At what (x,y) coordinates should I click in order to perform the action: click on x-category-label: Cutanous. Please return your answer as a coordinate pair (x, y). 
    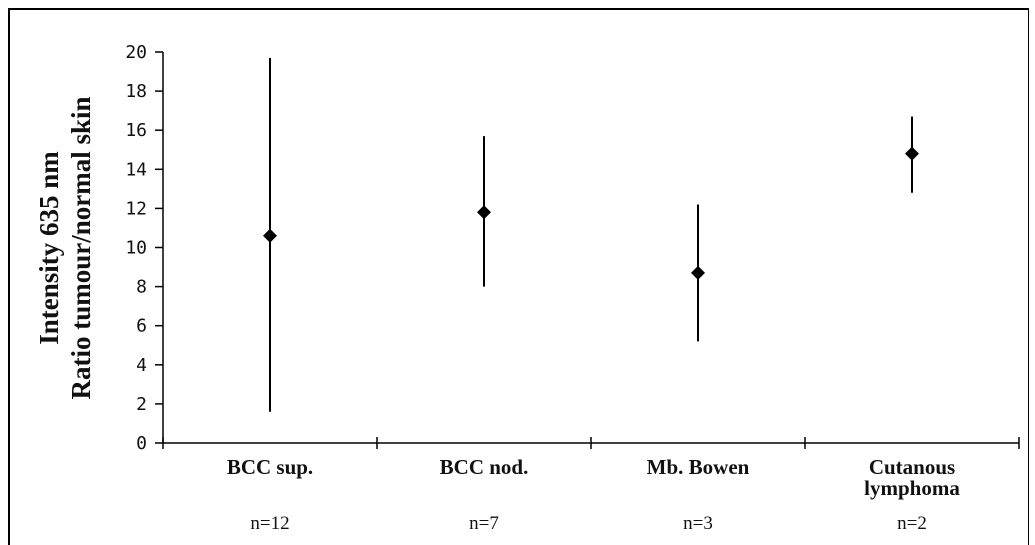
    Looking at the image, I should click on (912, 467).